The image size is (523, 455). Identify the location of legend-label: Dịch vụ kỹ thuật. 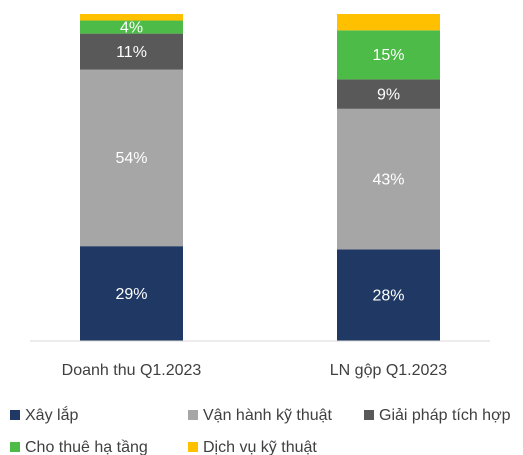
(260, 447).